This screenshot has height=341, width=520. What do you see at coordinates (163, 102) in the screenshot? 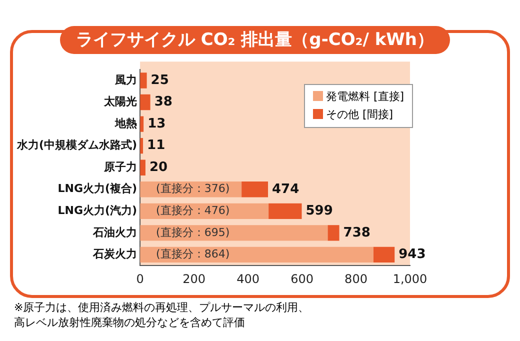
I see `total-label: 38` at bounding box center [163, 102].